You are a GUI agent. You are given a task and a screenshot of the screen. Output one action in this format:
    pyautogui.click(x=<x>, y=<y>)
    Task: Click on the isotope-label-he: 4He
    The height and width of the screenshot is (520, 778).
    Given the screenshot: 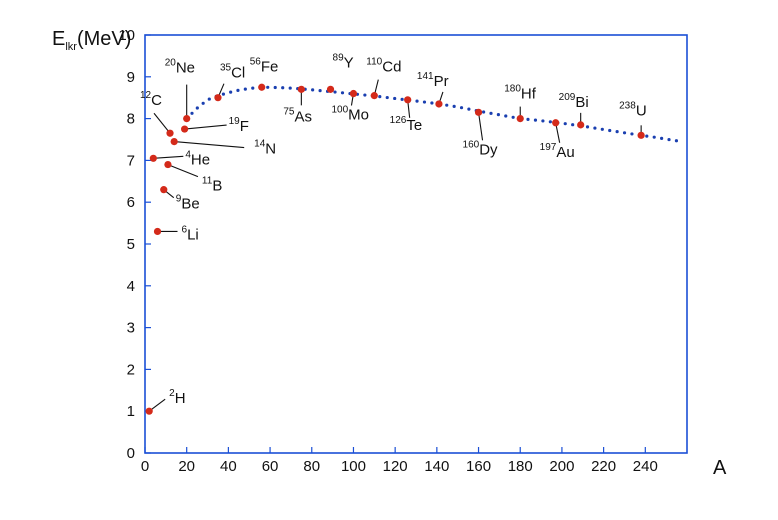 What is the action you would take?
    pyautogui.click(x=197, y=158)
    